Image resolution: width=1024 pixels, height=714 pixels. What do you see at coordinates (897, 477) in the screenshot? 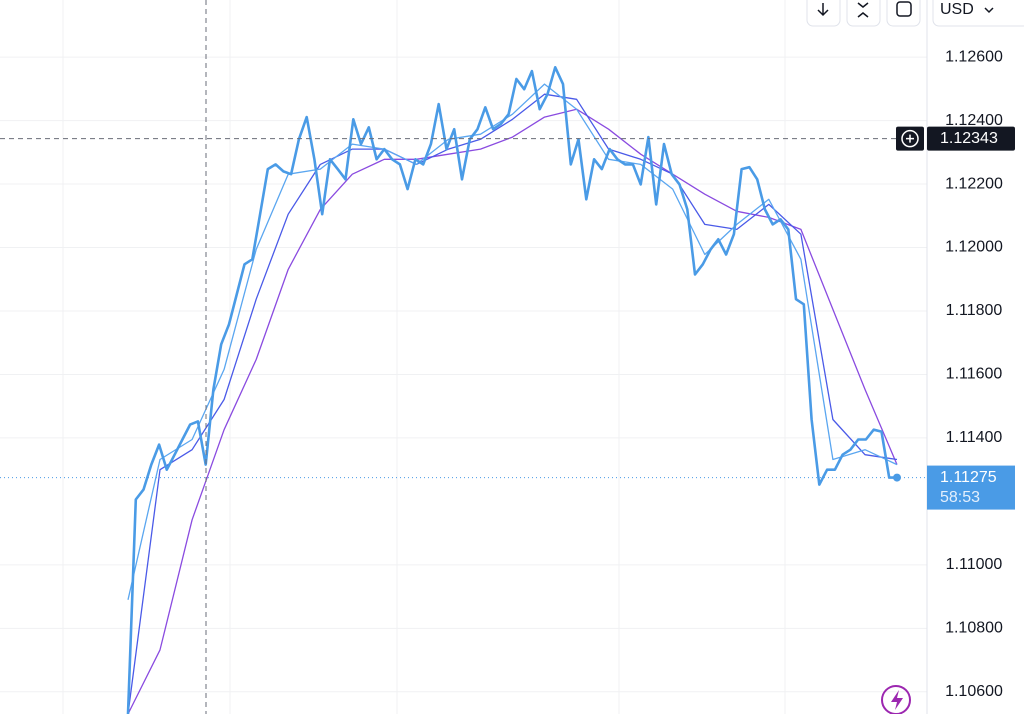
I see `last-price-dot` at bounding box center [897, 477].